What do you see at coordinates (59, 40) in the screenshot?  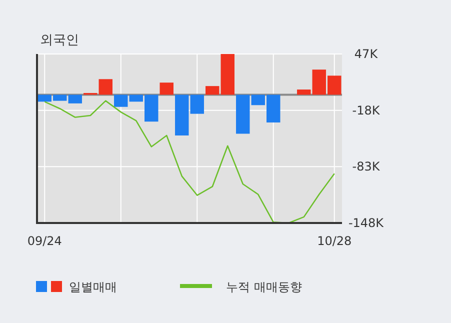 I see `chart-title: 외국인` at bounding box center [59, 40].